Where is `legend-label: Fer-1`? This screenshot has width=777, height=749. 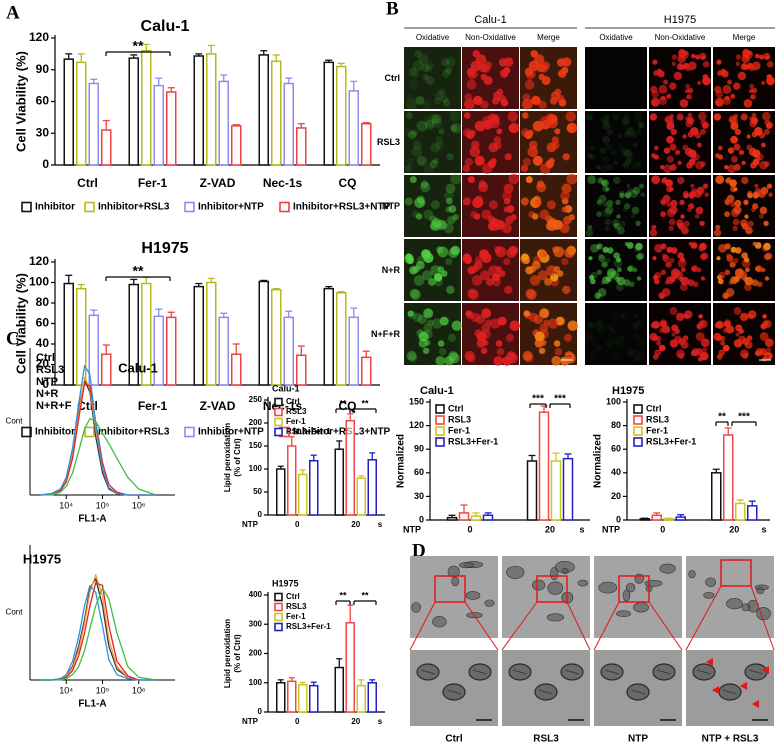 legend-label: Fer-1 is located at coordinates (296, 421).